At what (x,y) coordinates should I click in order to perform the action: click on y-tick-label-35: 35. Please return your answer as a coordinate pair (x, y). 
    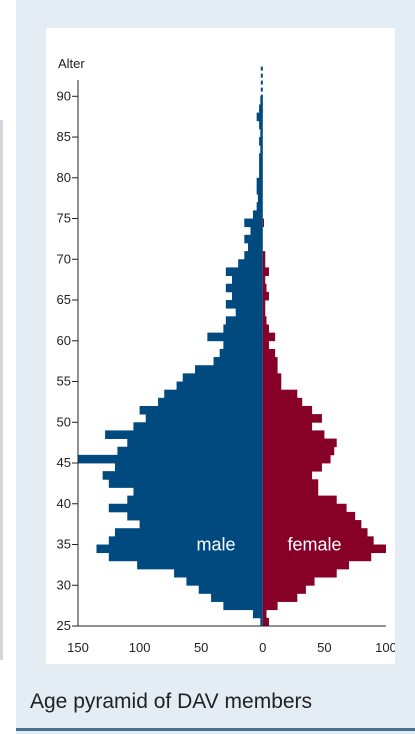
    Looking at the image, I should click on (64, 544).